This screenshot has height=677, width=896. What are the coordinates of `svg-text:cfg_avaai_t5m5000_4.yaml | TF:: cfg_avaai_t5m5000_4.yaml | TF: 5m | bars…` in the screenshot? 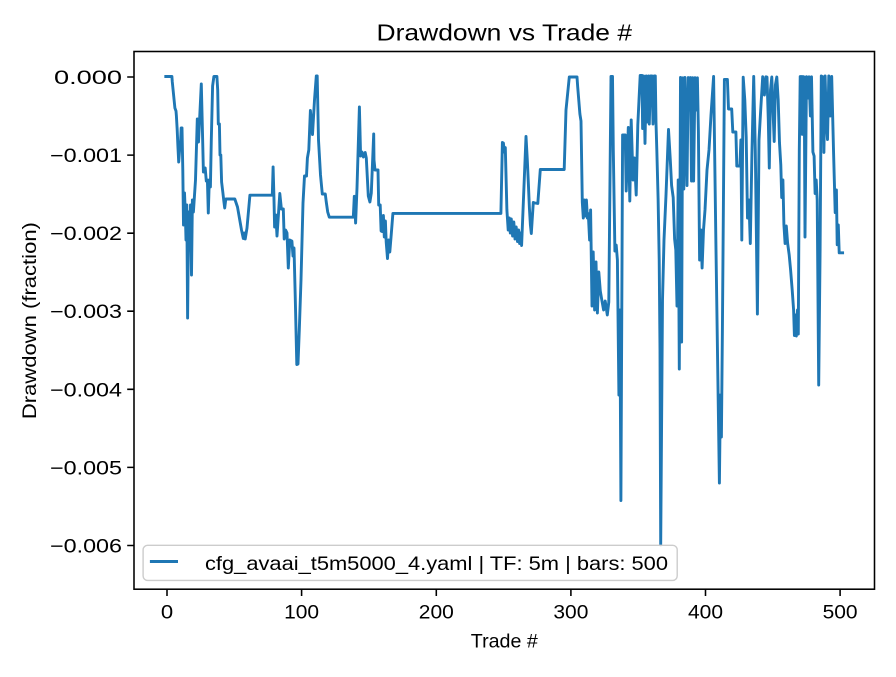 It's located at (436, 564).